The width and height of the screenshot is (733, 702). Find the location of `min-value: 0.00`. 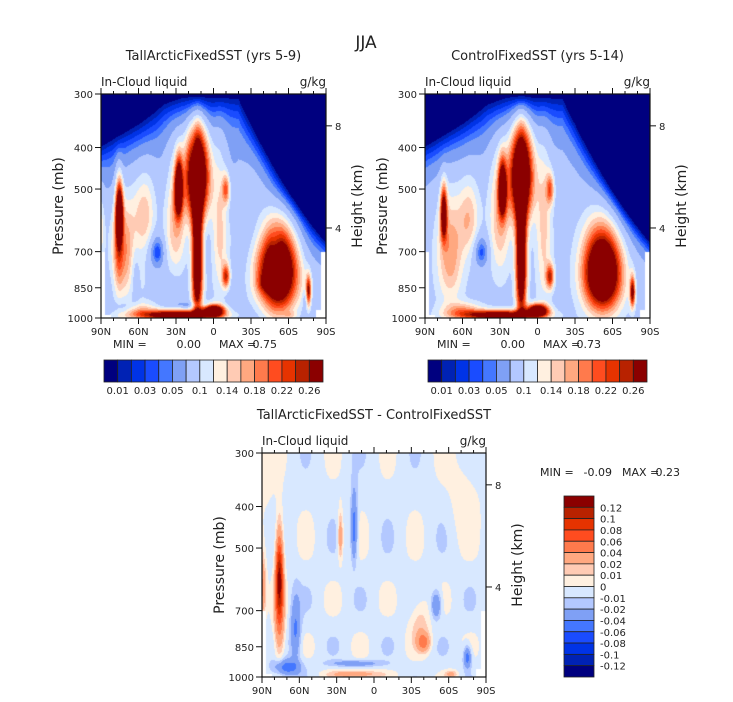

min-value: 0.00 is located at coordinates (189, 344).